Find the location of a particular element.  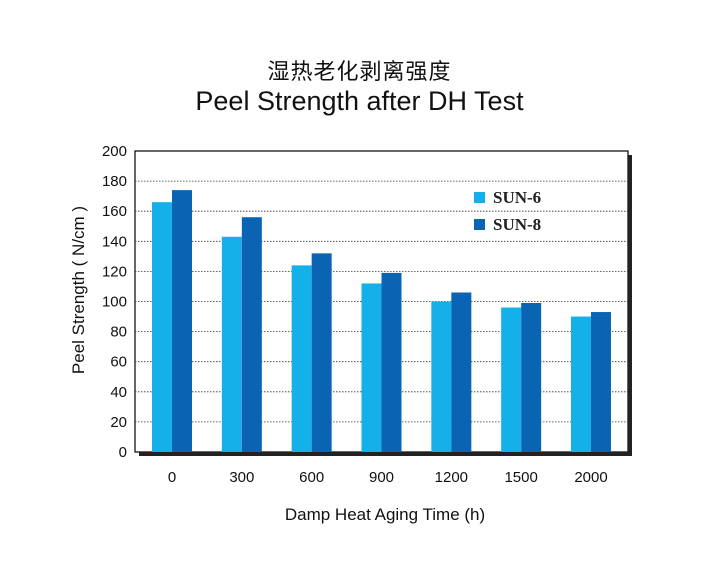

bar-sun-8-2000 is located at coordinates (601, 382).